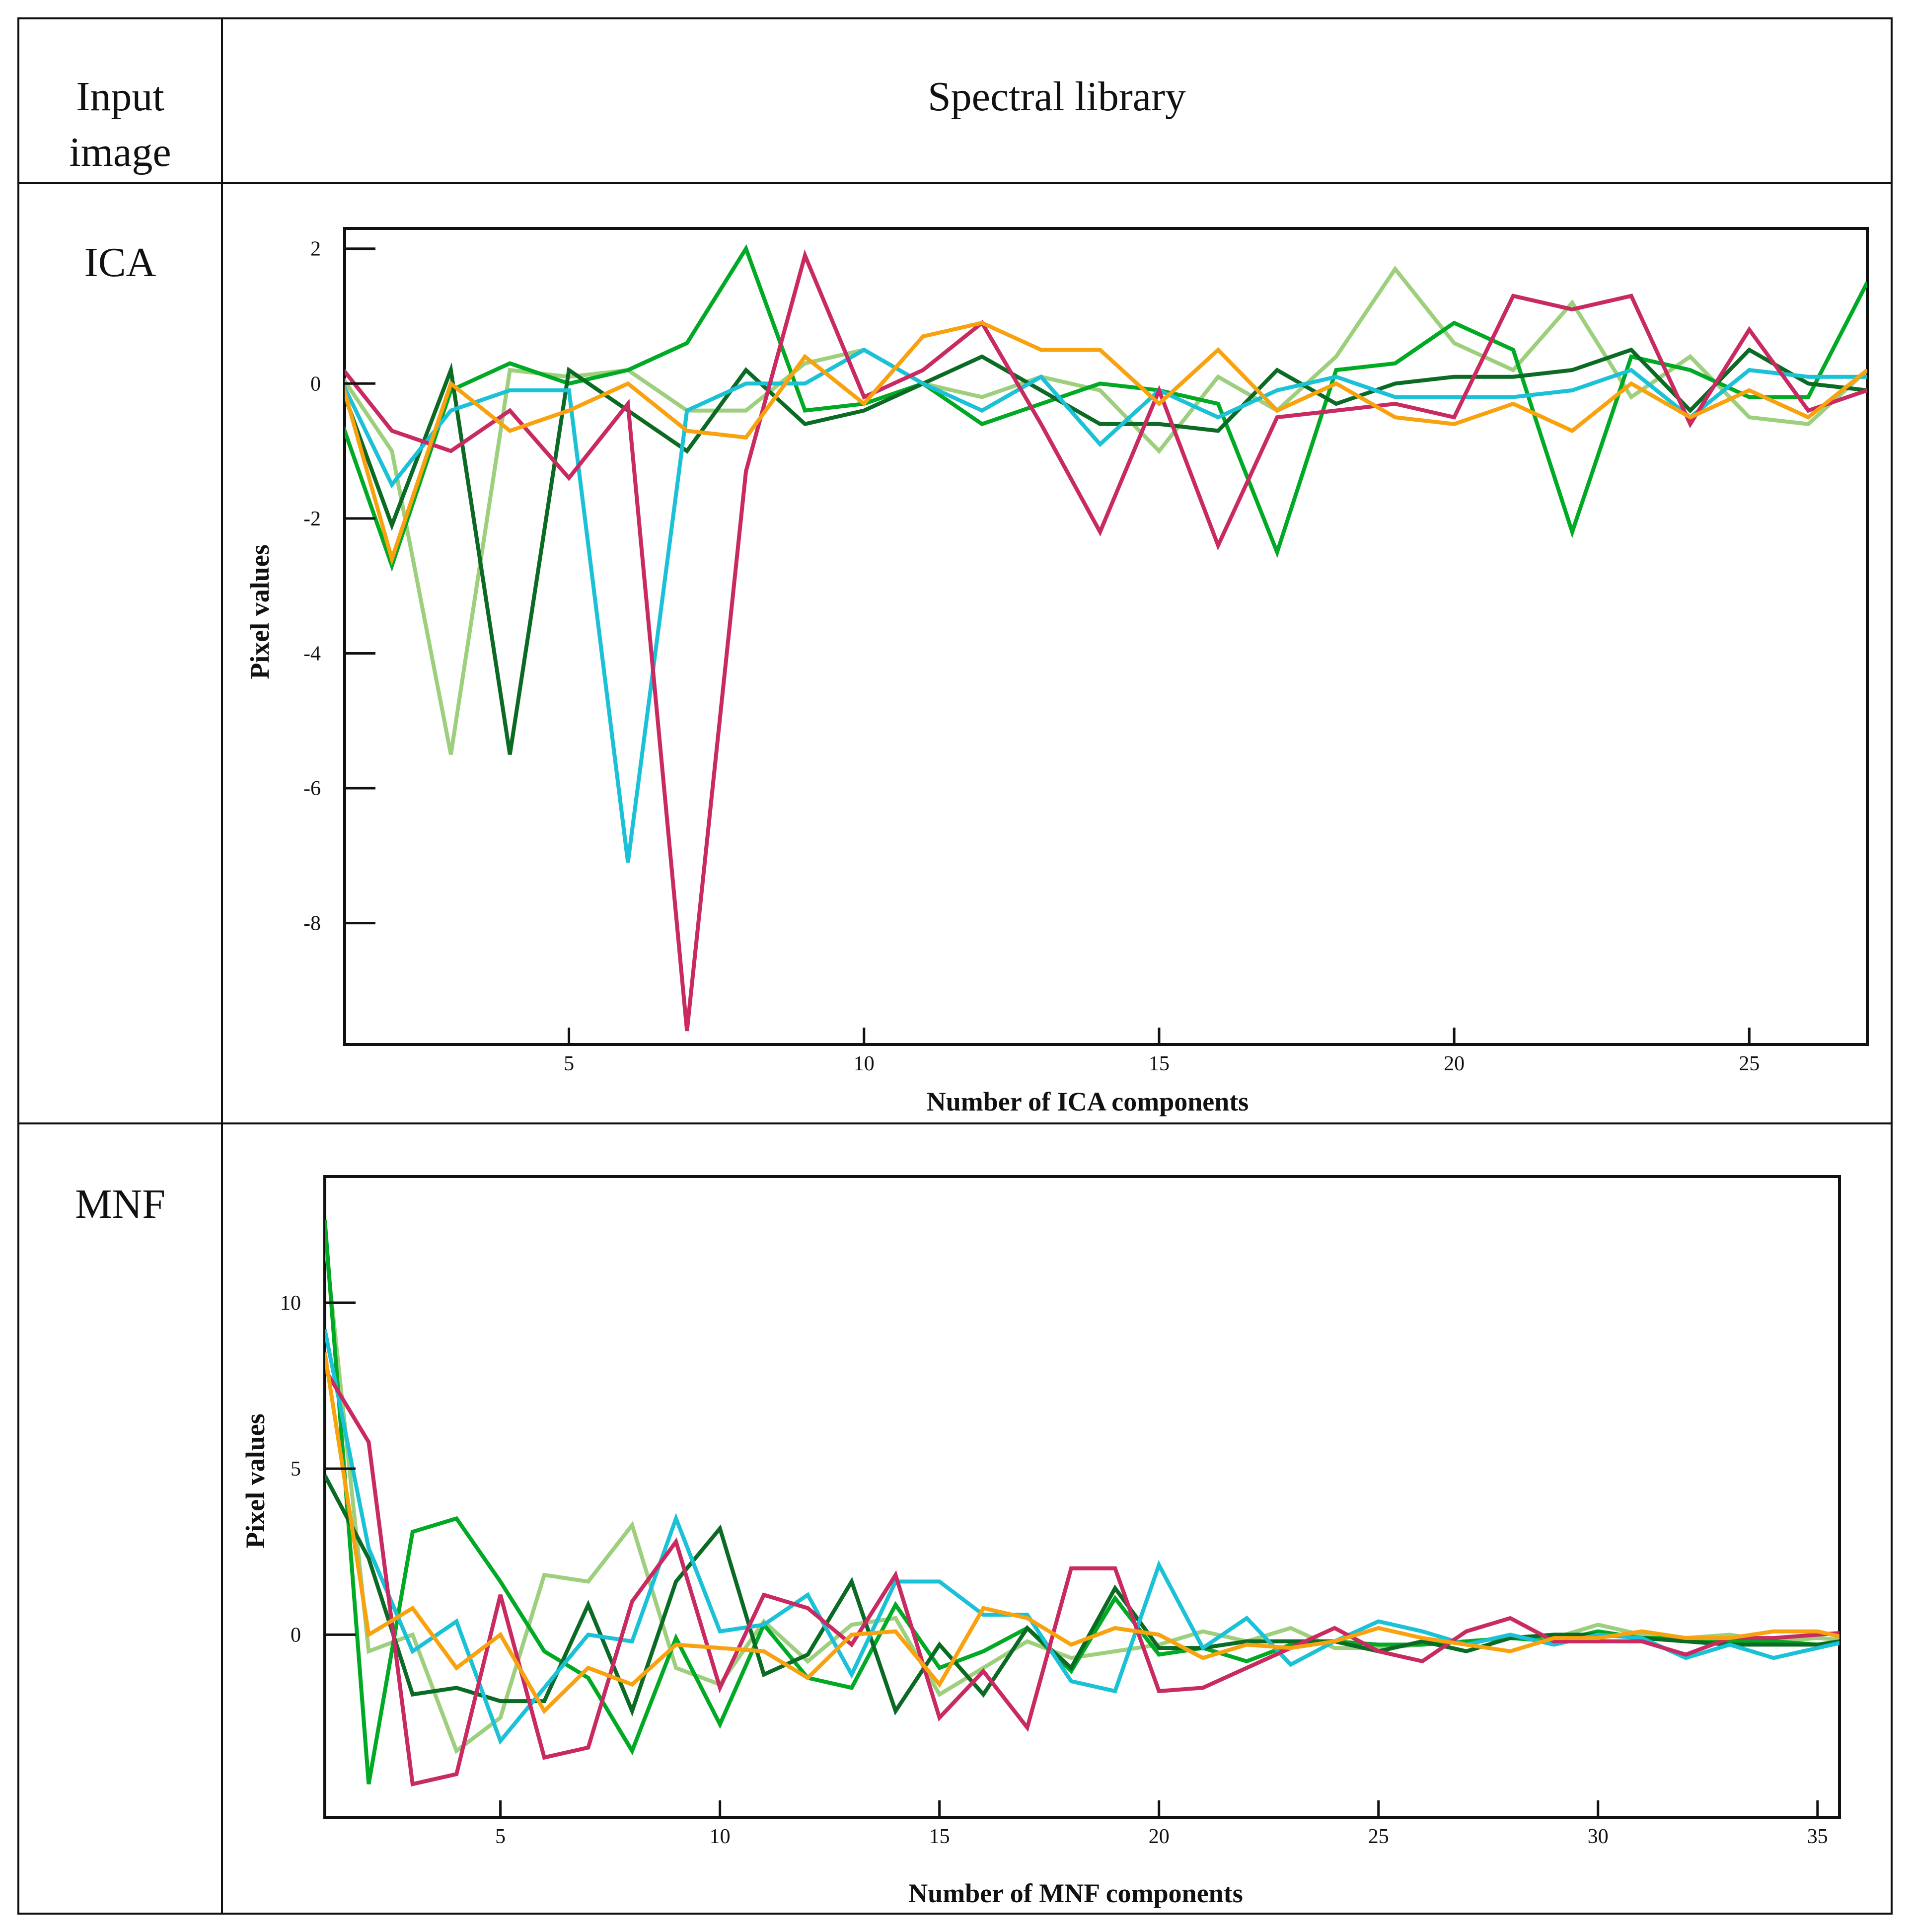 Image resolution: width=1910 pixels, height=1932 pixels. What do you see at coordinates (1106, 443) in the screenshot?
I see `ica-series-orange` at bounding box center [1106, 443].